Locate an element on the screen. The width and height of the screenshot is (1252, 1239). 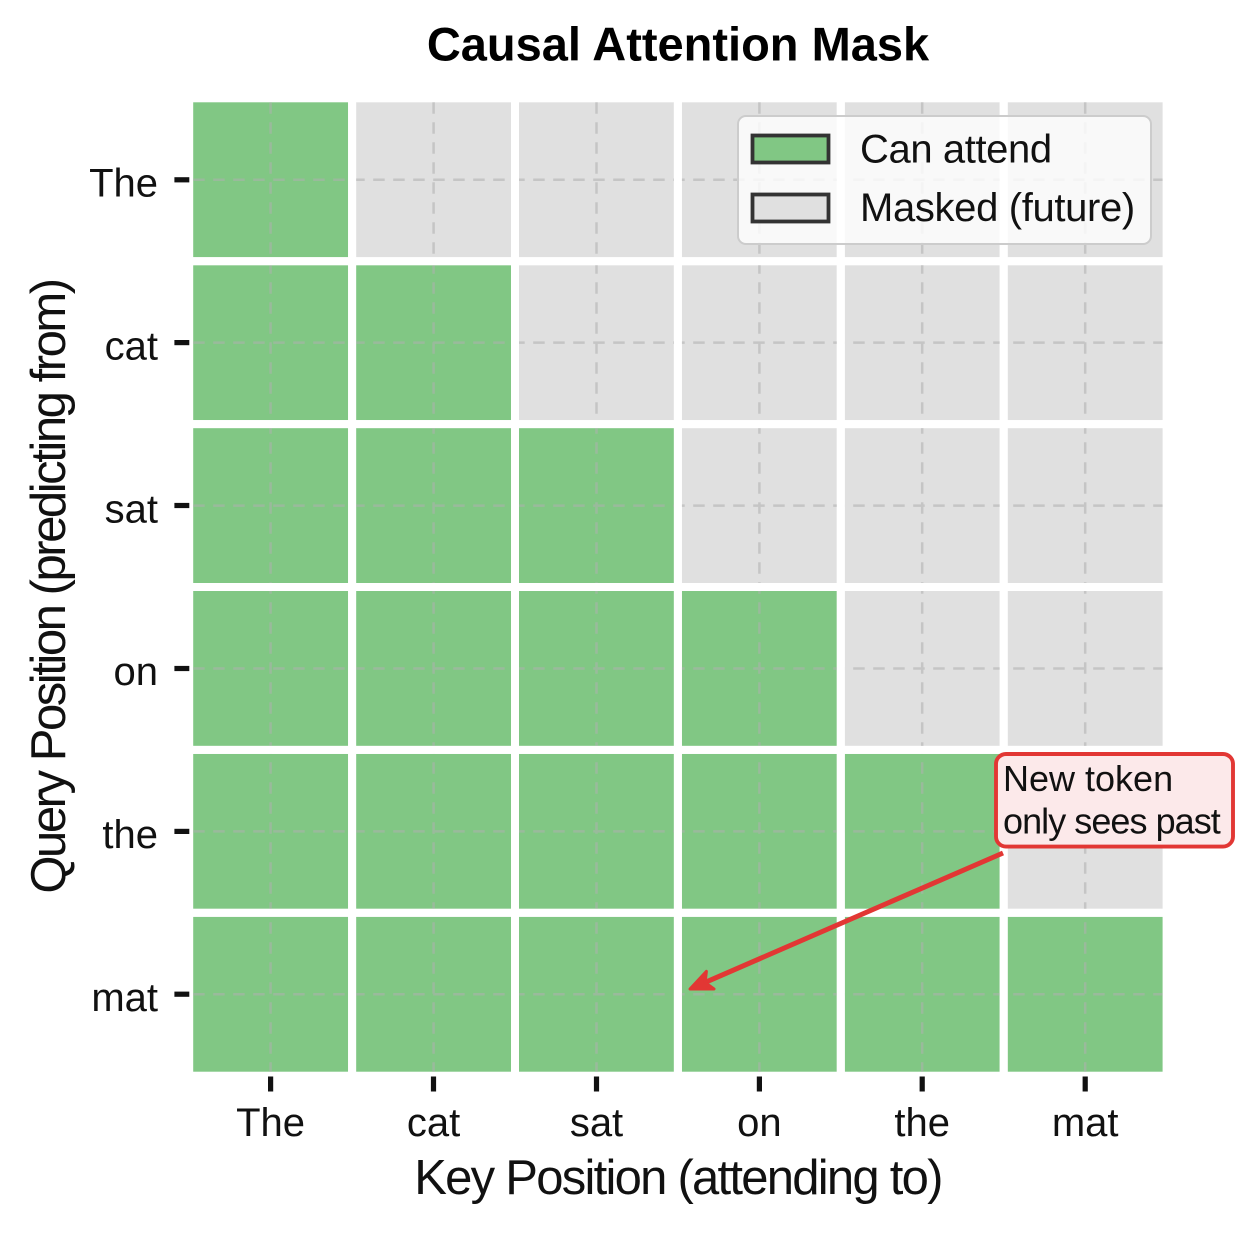
svg-text: Can attend is located at coordinates (956, 150).